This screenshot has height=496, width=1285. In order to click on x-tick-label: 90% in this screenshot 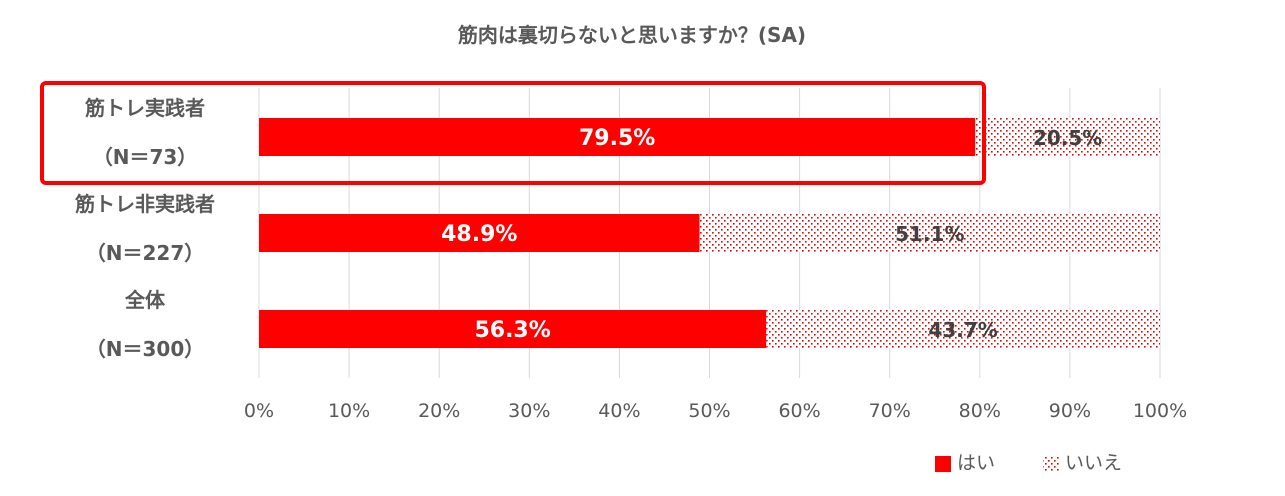, I will do `click(1070, 411)`.